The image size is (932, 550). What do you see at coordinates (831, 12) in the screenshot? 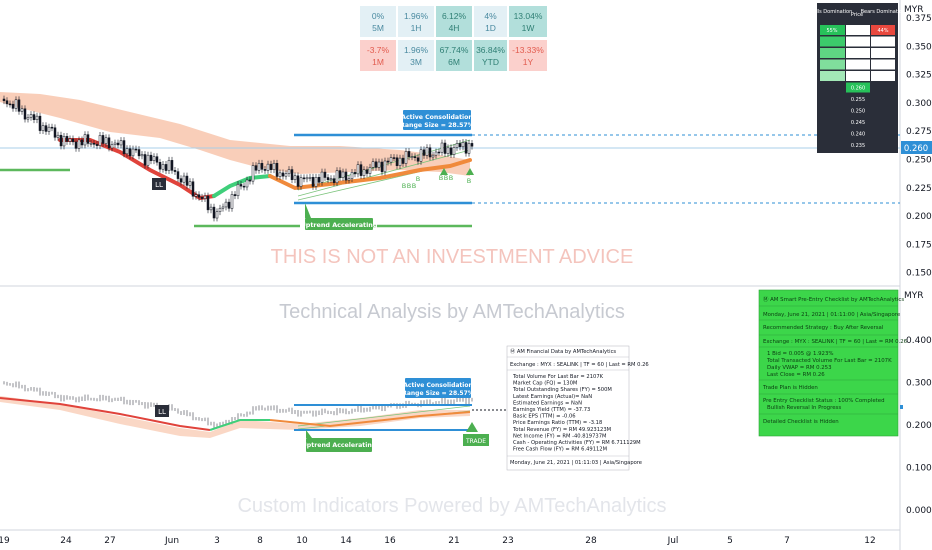
I see `dom-header-bulls: Bulls Domination` at bounding box center [831, 12].